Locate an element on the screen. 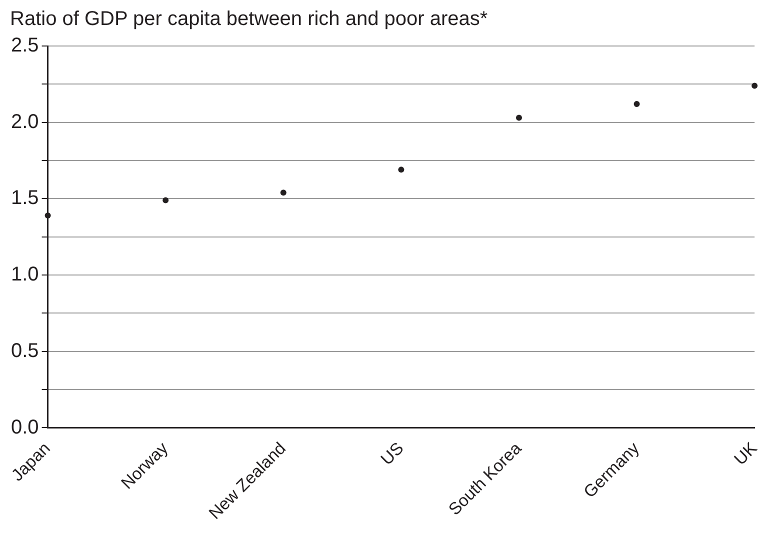 This screenshot has width=780, height=545. y-tick-label: 0.5 is located at coordinates (24, 351).